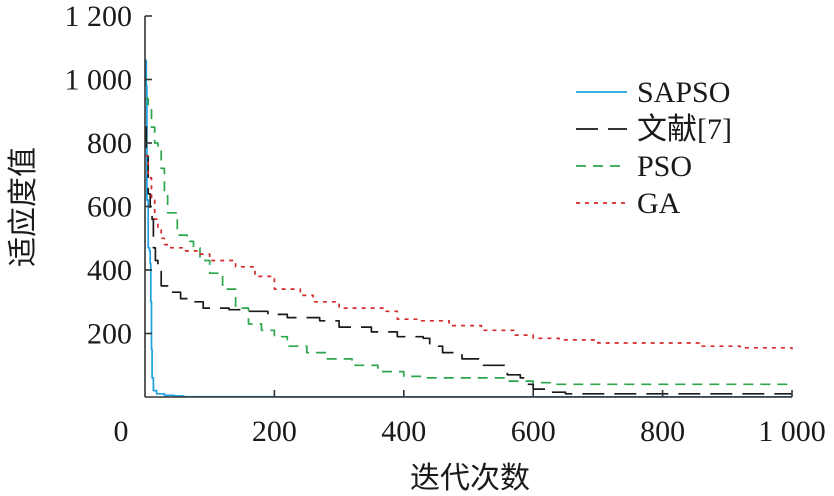 Image resolution: width=834 pixels, height=496 pixels. What do you see at coordinates (533, 431) in the screenshot?
I see `x-tick-label: 600` at bounding box center [533, 431].